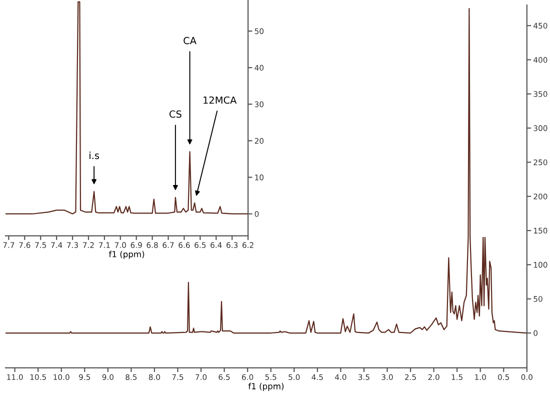 The height and width of the screenshot is (393, 550). What do you see at coordinates (176, 114) in the screenshot?
I see `annotation: CS` at bounding box center [176, 114].